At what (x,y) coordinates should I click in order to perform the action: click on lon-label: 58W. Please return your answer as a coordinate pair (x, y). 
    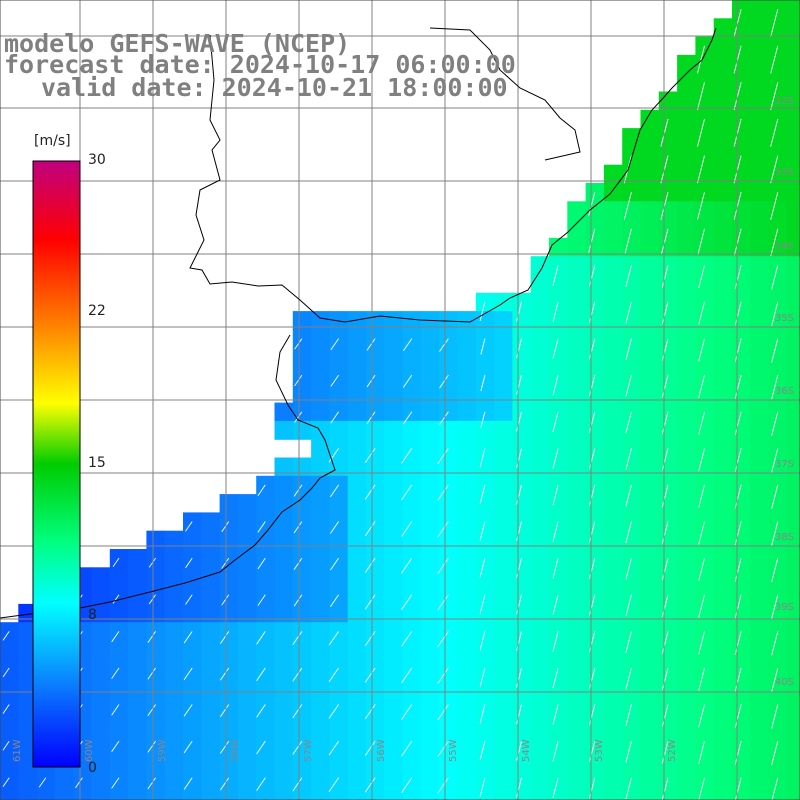
    Looking at the image, I should click on (235, 750).